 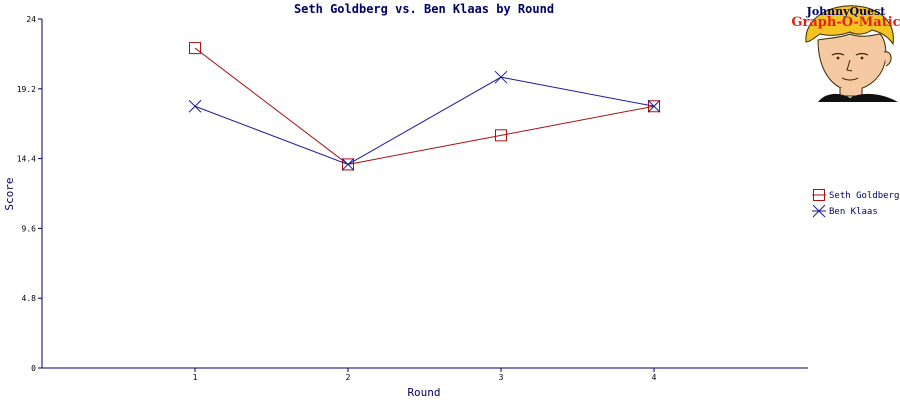 What do you see at coordinates (423, 392) in the screenshot?
I see `x-axis-label: Round` at bounding box center [423, 392].